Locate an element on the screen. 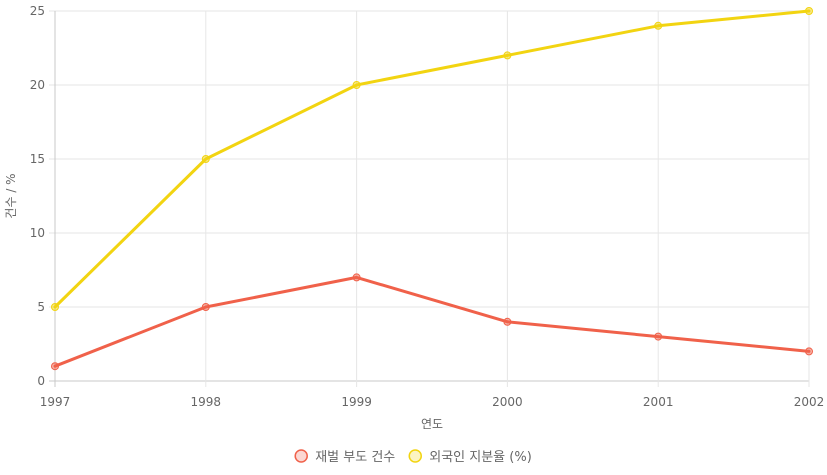  y-axis-title: 건수 / % is located at coordinates (11, 195).